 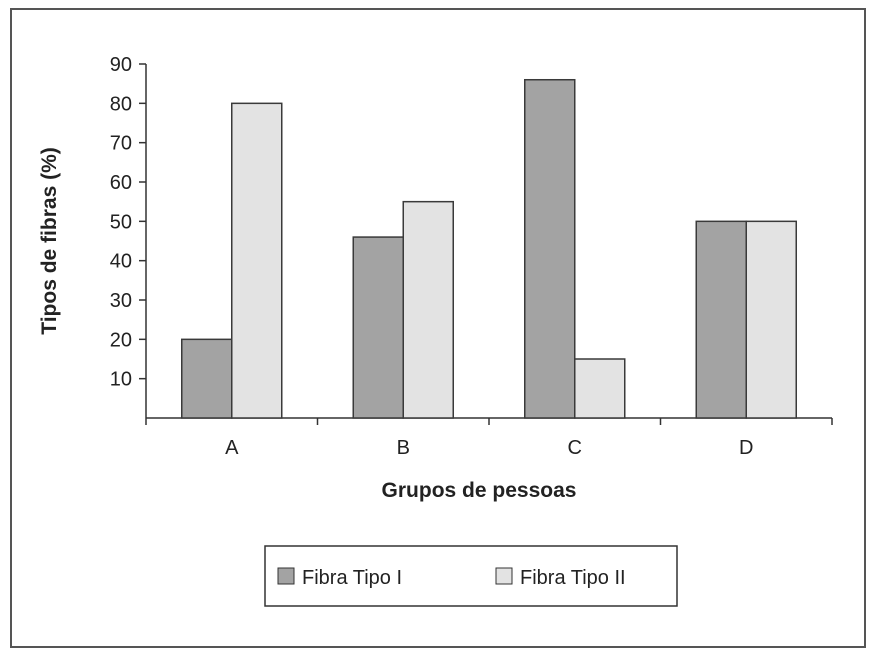 I want to click on legend: Fibra Tipo I Fibra Tipo II, so click(x=471, y=576).